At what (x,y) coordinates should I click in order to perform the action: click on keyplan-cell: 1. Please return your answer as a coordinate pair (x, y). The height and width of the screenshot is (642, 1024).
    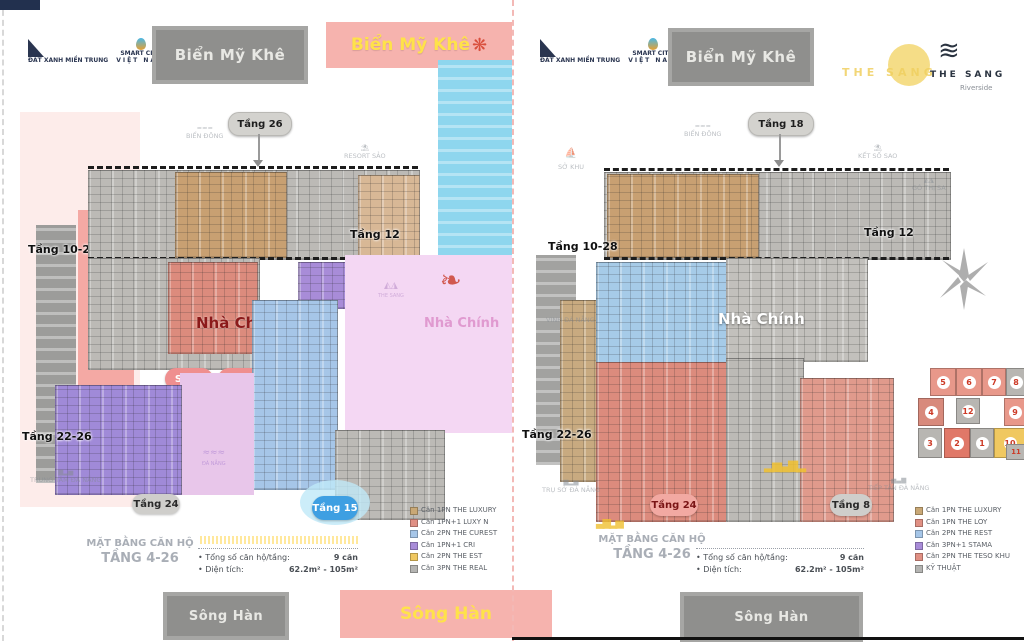
    Looking at the image, I should click on (982, 443).